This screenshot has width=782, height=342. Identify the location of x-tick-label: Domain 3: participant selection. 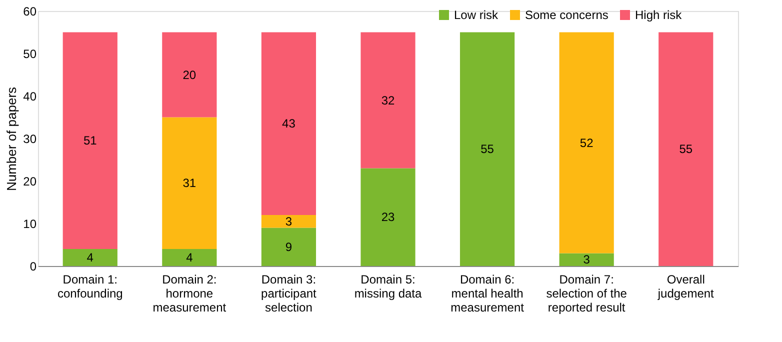
(289, 293).